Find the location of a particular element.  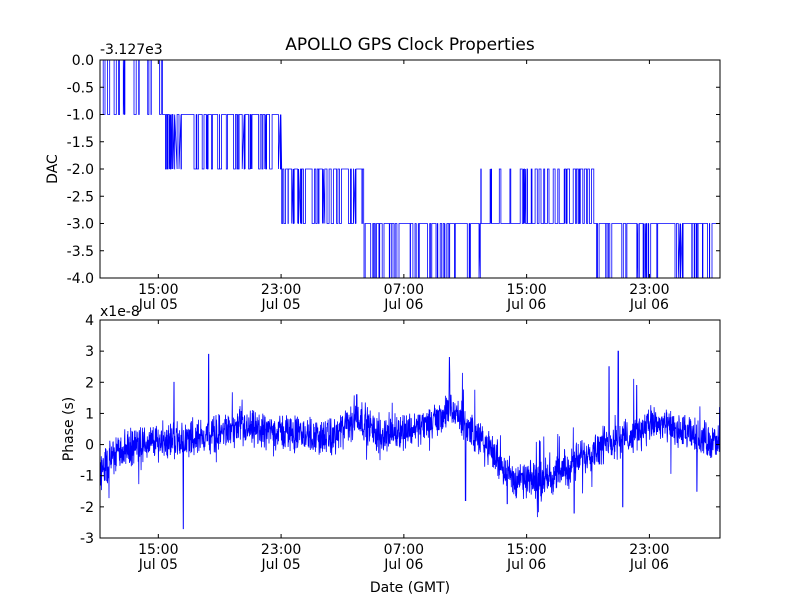

y-tick-label: 1 is located at coordinates (89, 414).